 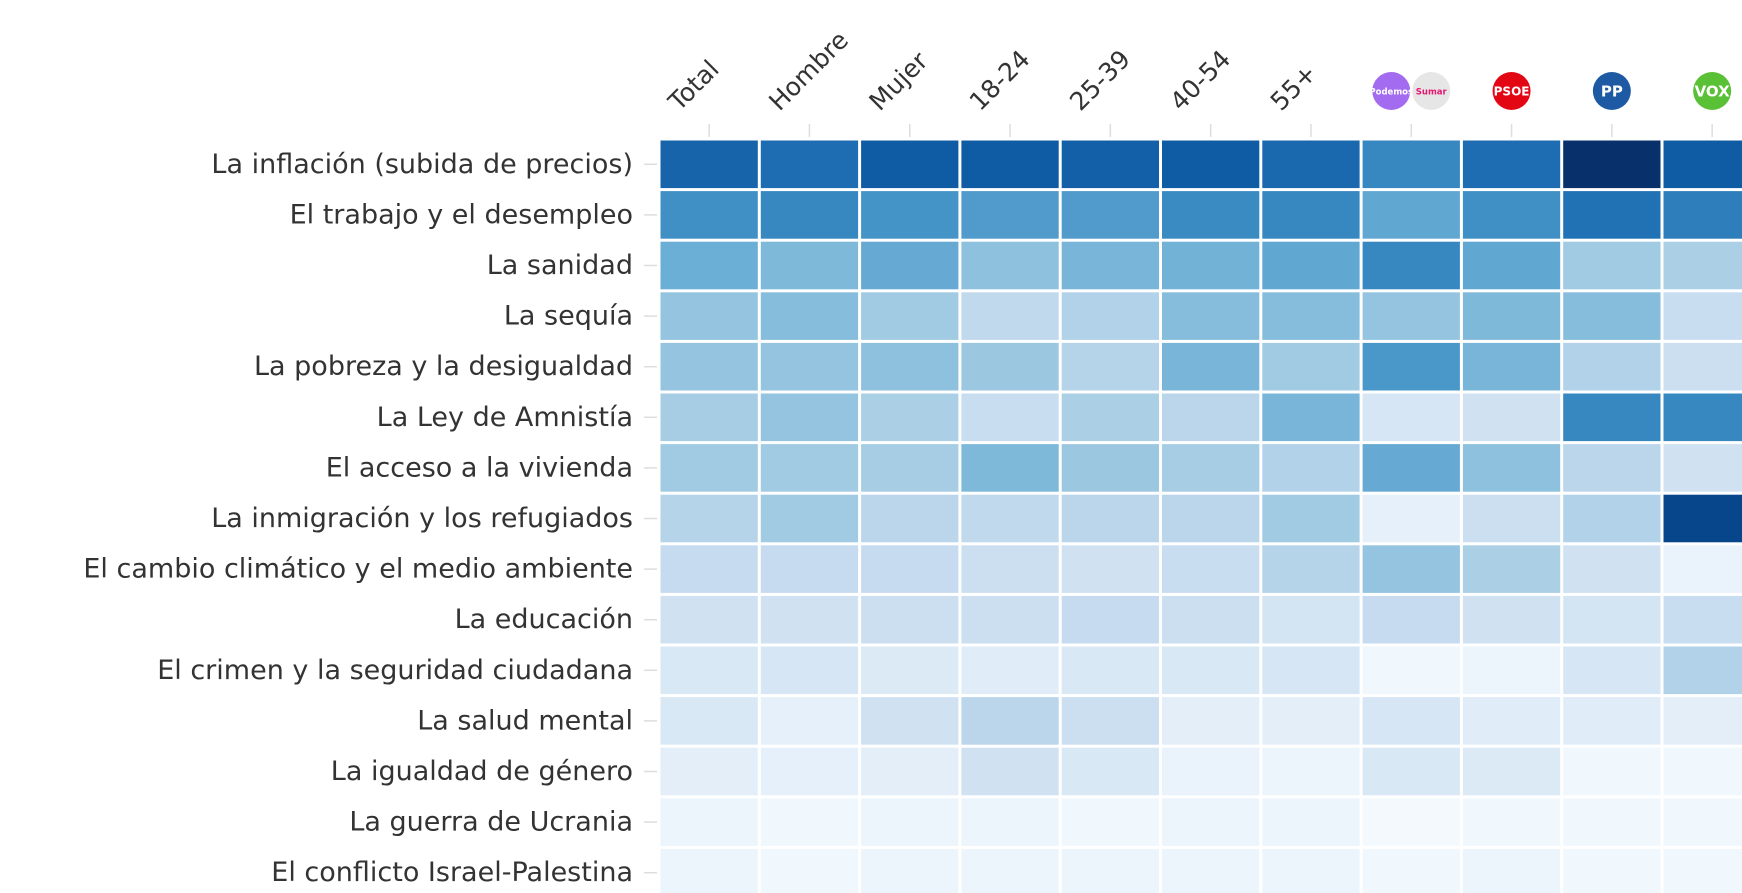 I want to click on column-label: 55+, so click(x=1294, y=87).